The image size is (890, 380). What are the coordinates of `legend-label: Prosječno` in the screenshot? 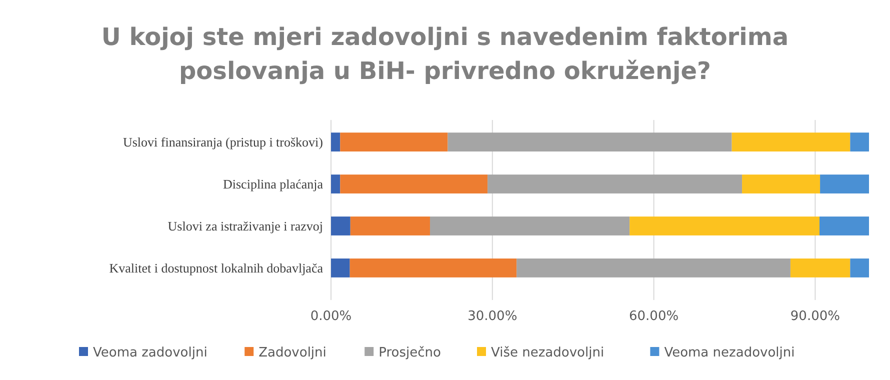 It's located at (409, 353).